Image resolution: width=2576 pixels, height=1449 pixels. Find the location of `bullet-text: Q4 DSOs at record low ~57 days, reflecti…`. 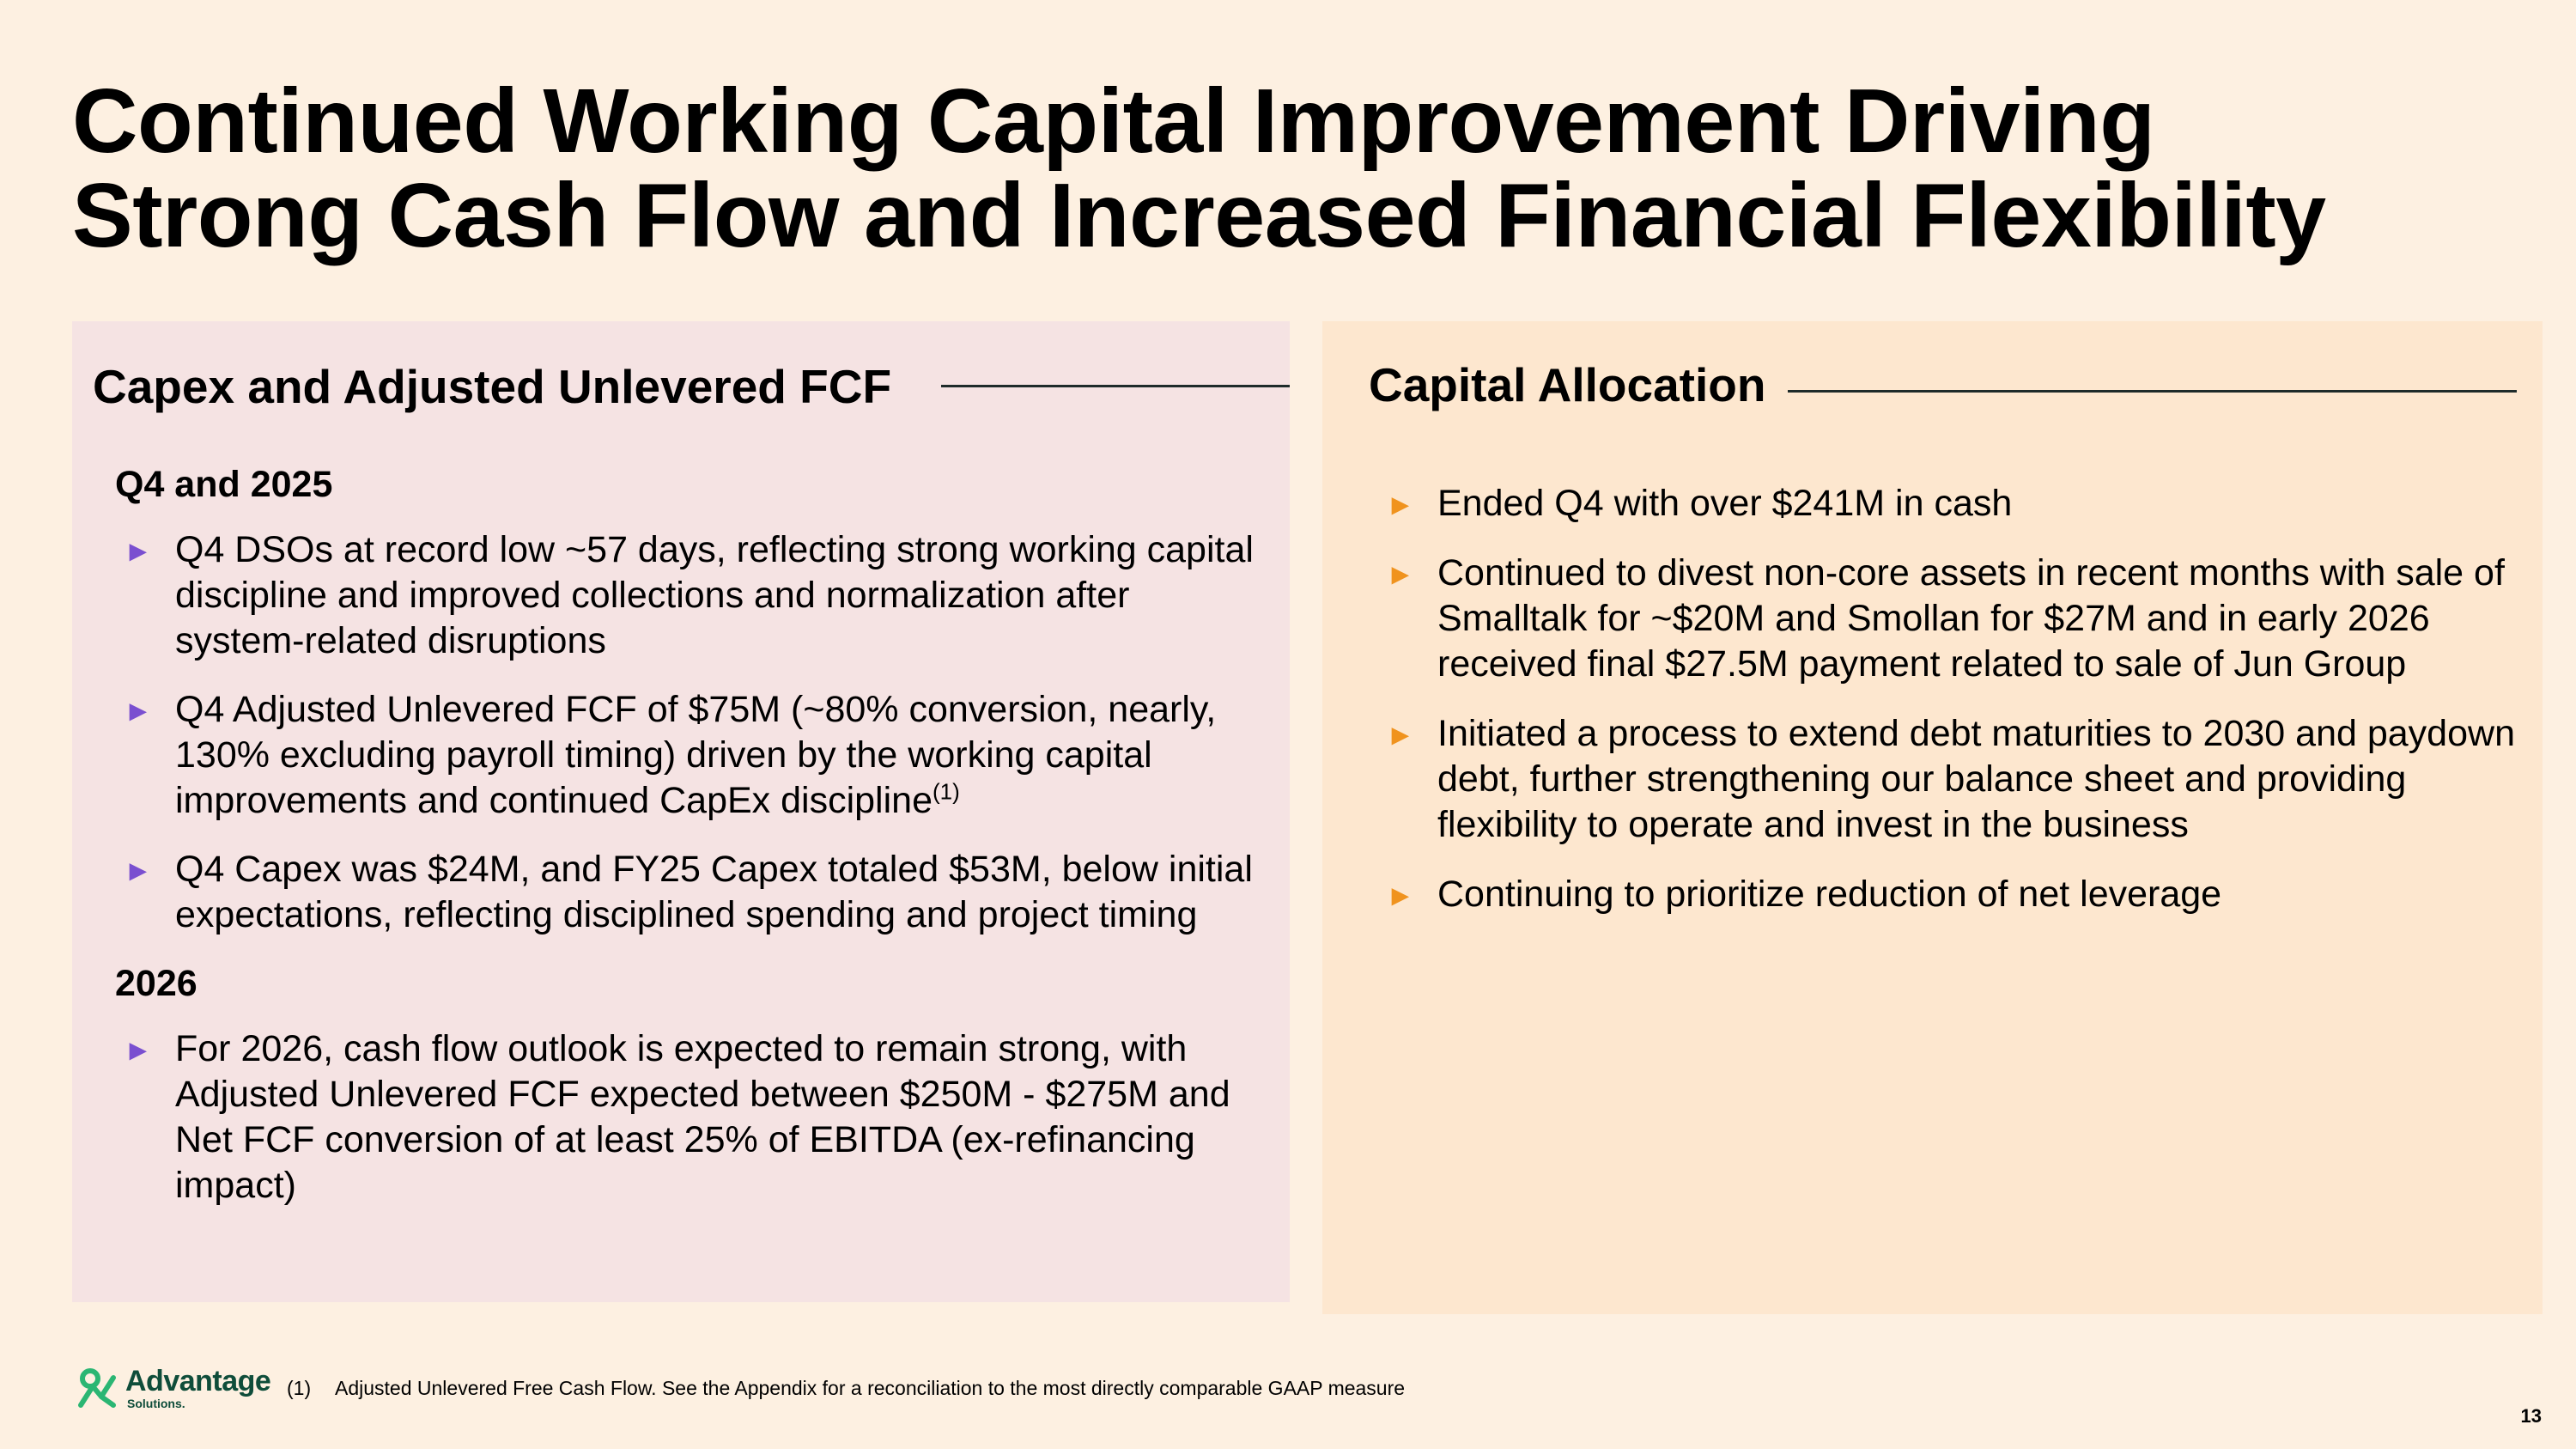

bullet-text: Q4 DSOs at record low ~57 days, reflecti… is located at coordinates (715, 595).